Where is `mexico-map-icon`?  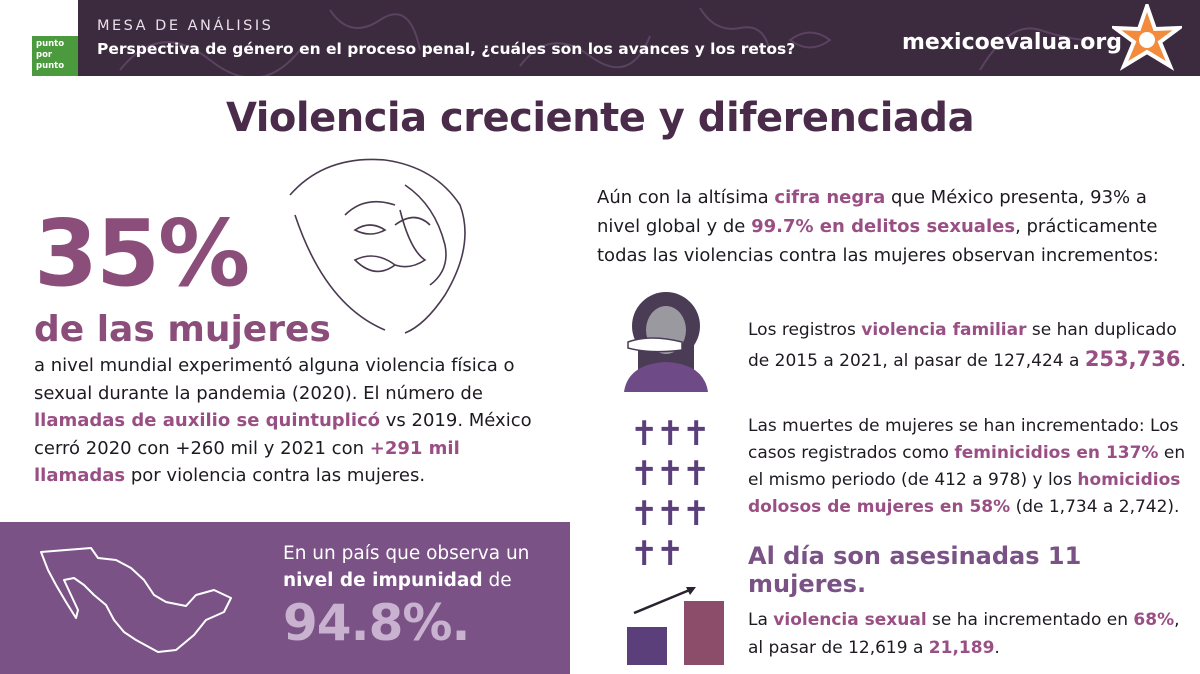 mexico-map-icon is located at coordinates (136, 600).